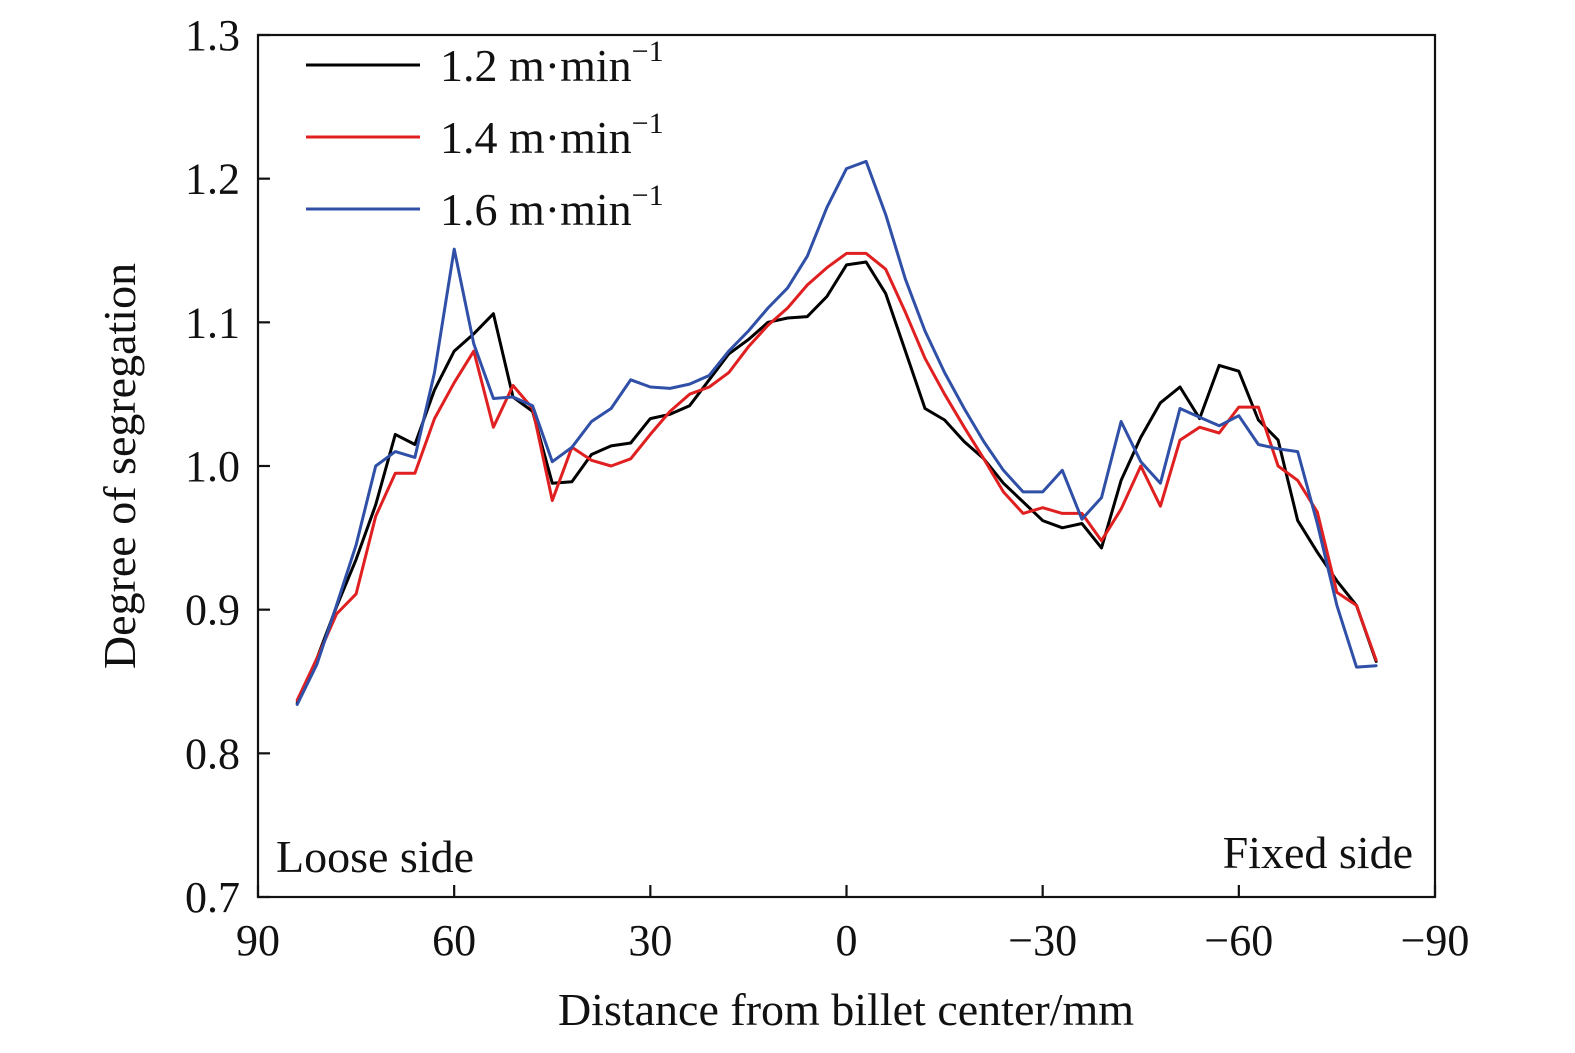 The image size is (1575, 1053). Describe the element at coordinates (552, 63) in the screenshot. I see `legend-label-1: 1.2 m·min−1` at that location.